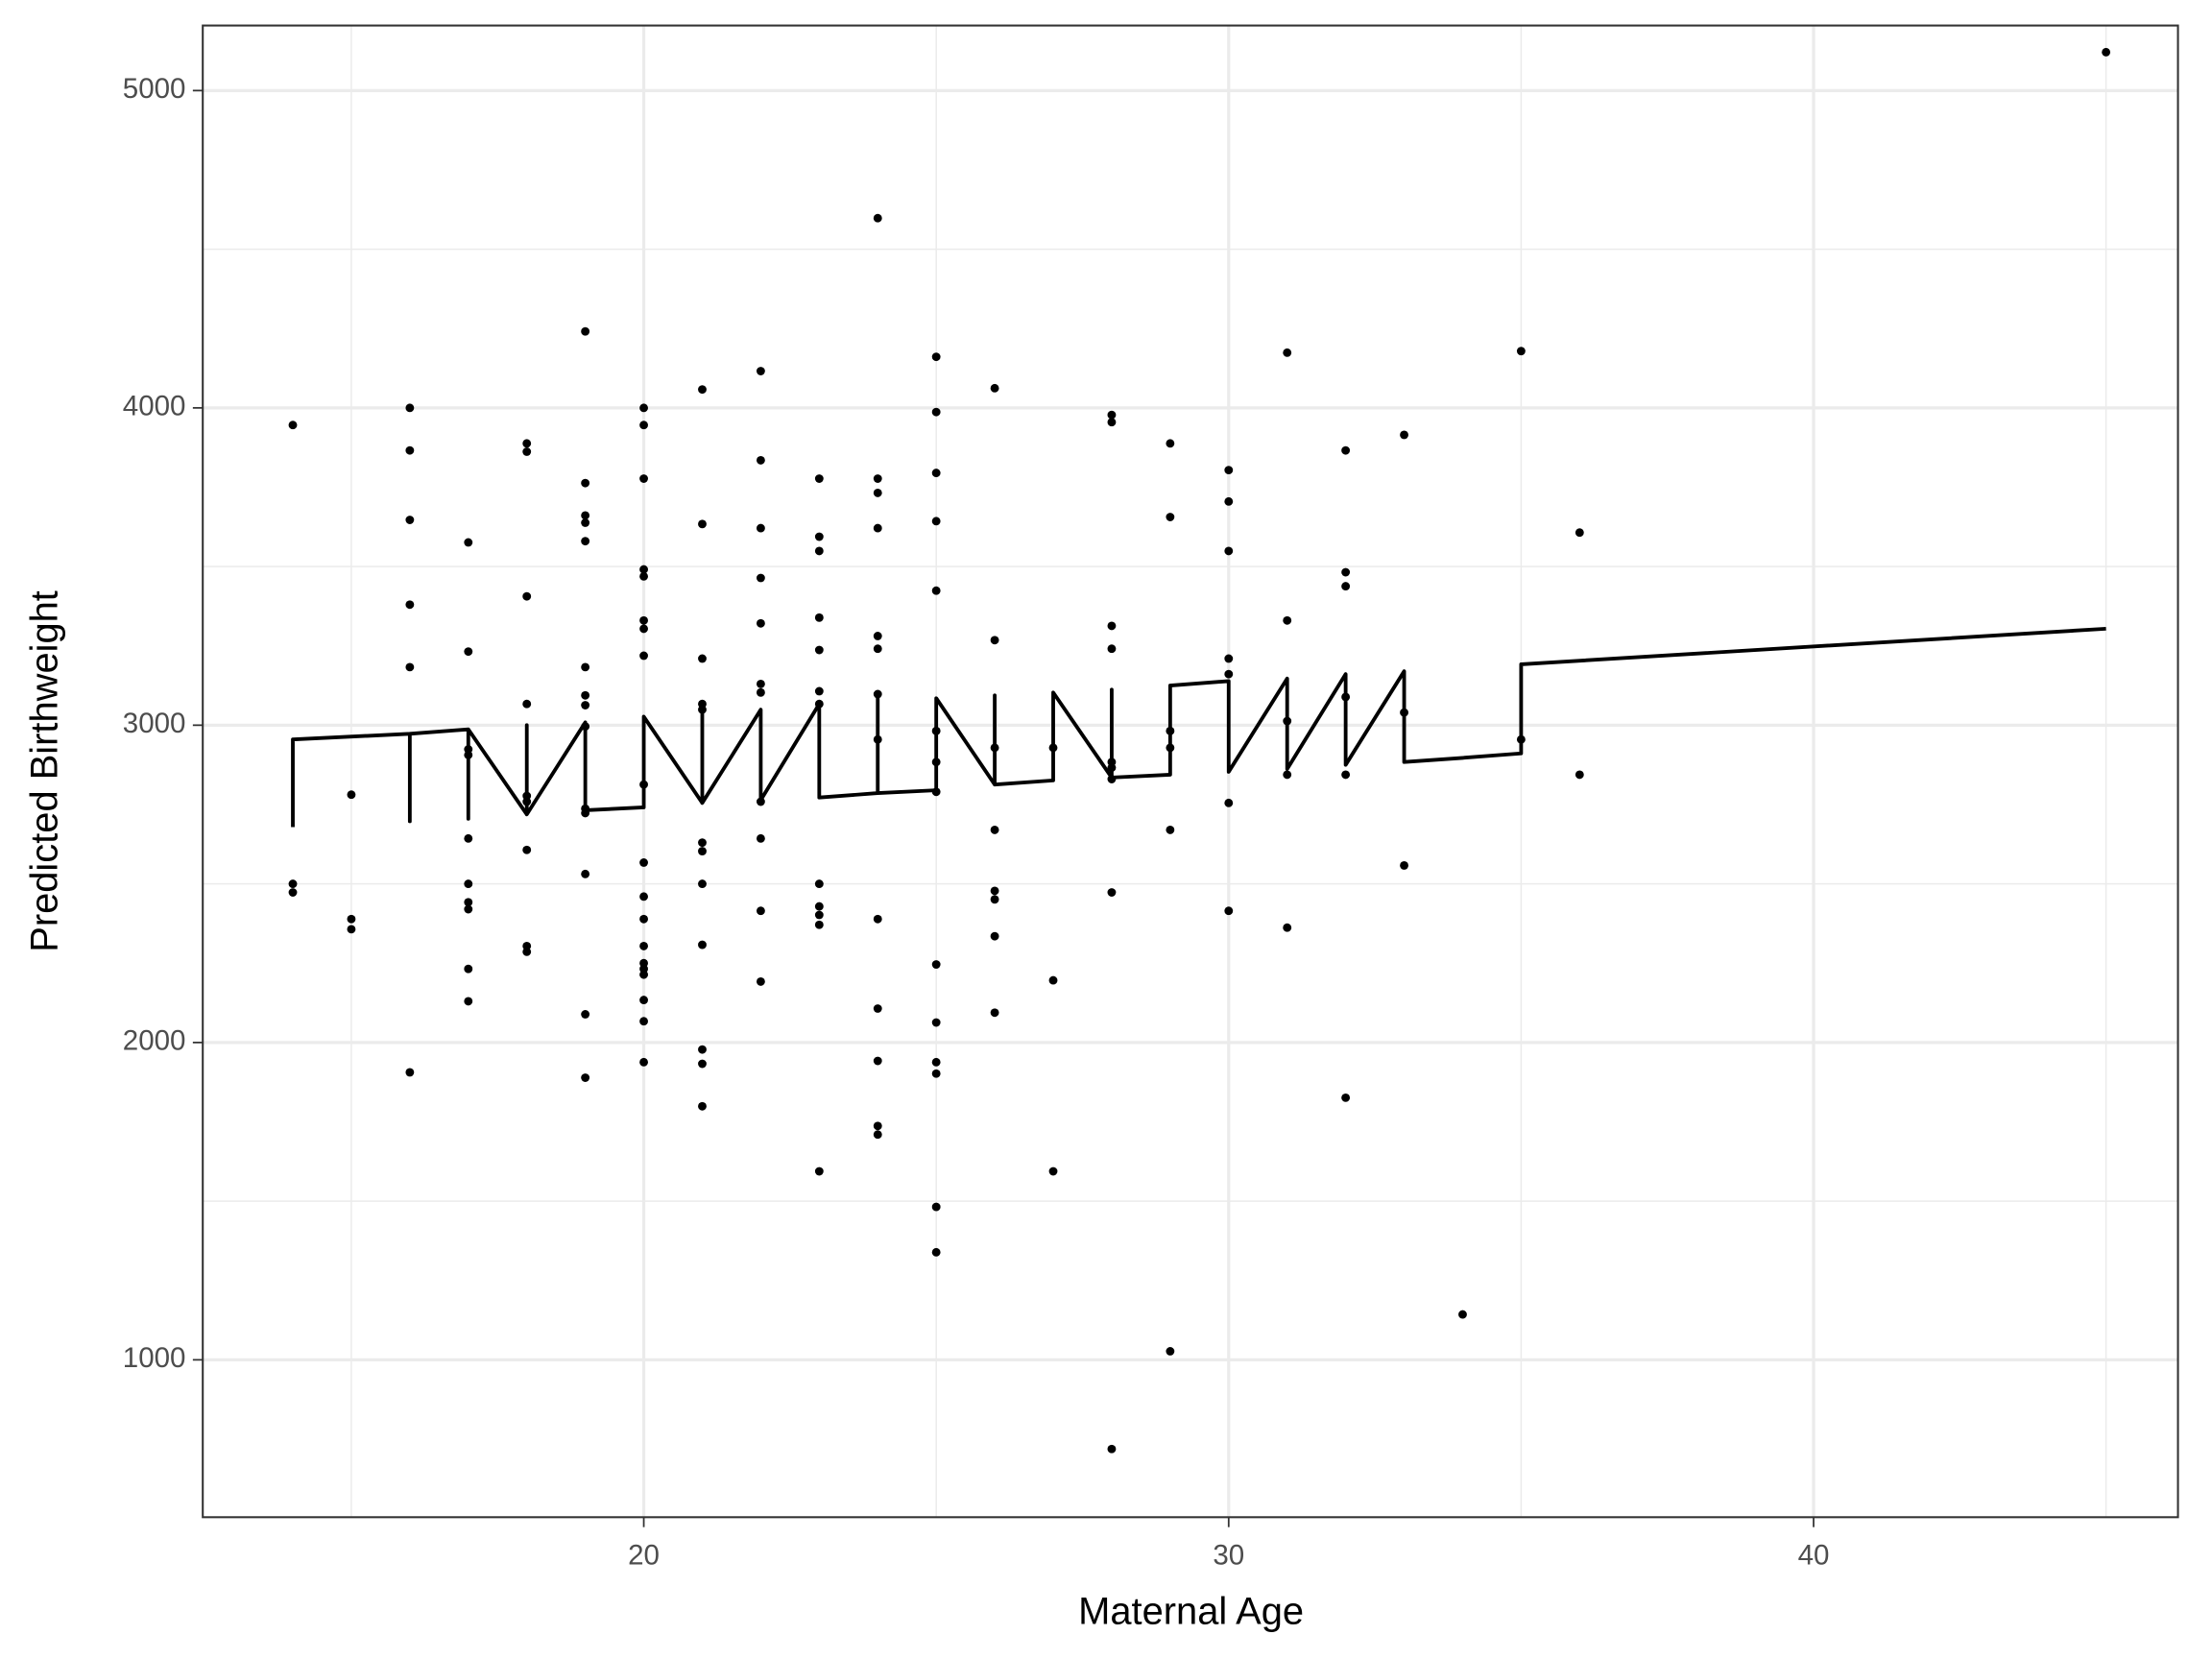 The image size is (2212, 1659). I want to click on y-tick-label: 4000, so click(155, 406).